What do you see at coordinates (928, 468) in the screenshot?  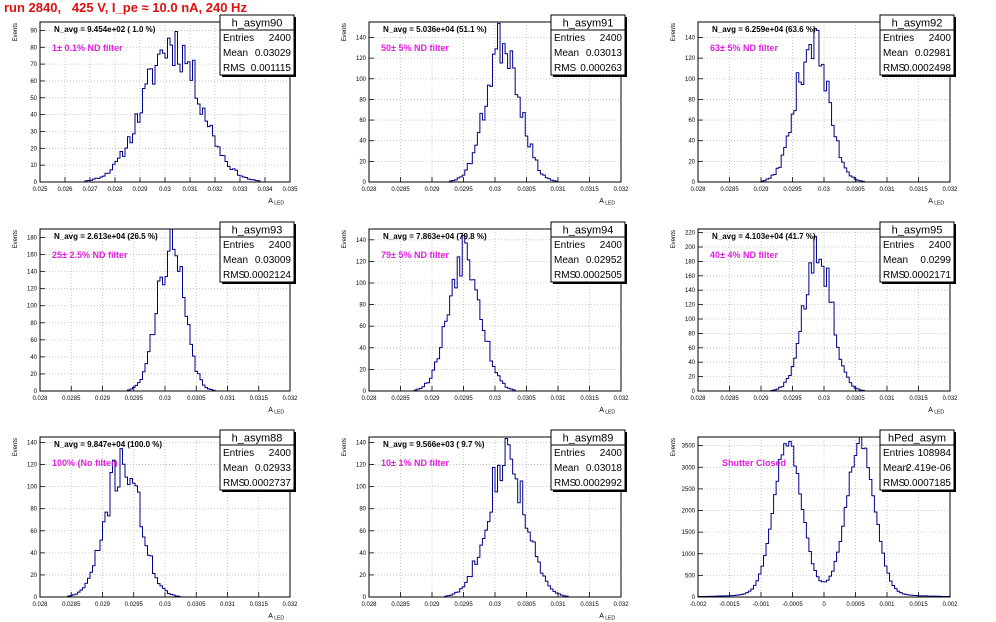 I see `stats-value: 2.419e-06` at bounding box center [928, 468].